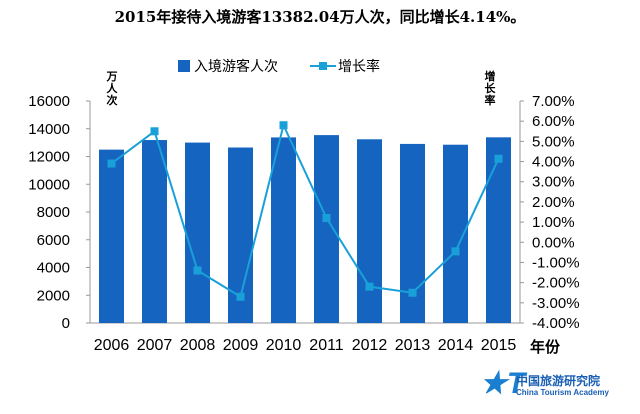 This screenshot has height=414, width=640. Describe the element at coordinates (556, 323) in the screenshot. I see `y2-tick-label: -4.00%` at that location.